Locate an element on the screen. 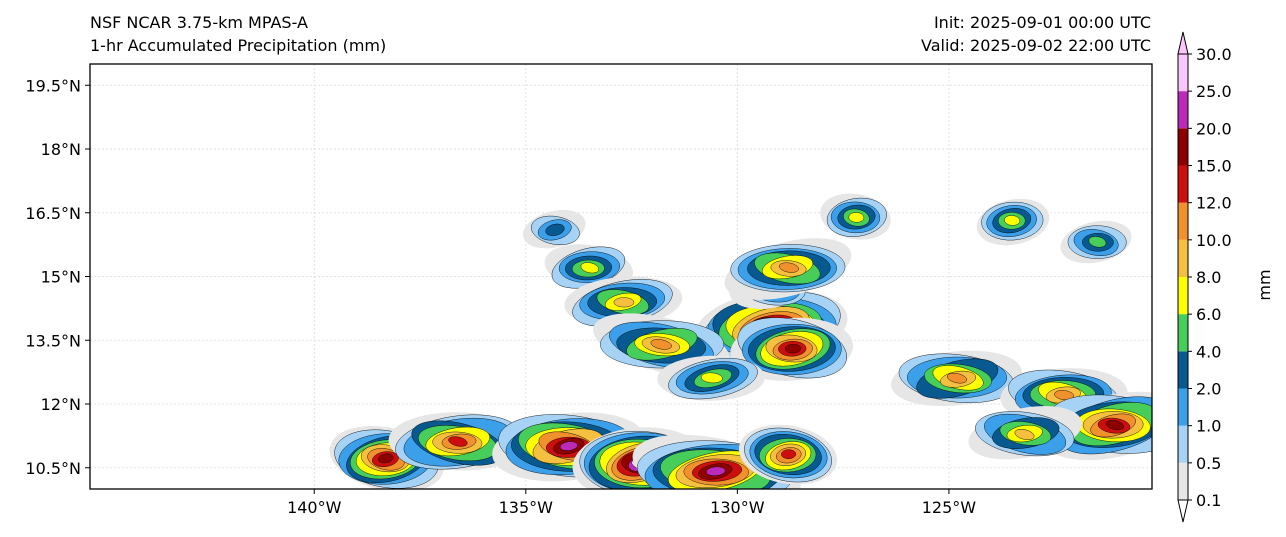 This screenshot has width=1286, height=537. colorbar-tick-label: 6.0 is located at coordinates (1208, 314).